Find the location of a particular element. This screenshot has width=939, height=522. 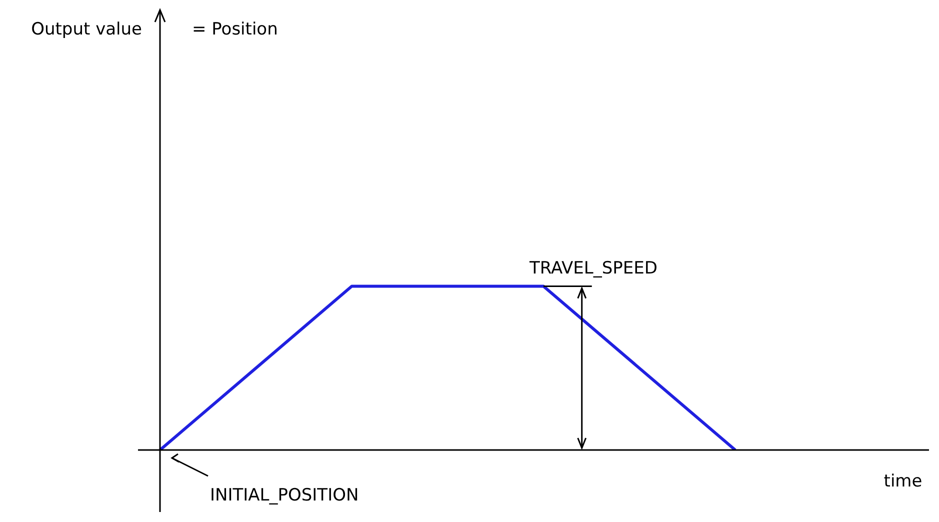

text: Output value is located at coordinates (86, 29).